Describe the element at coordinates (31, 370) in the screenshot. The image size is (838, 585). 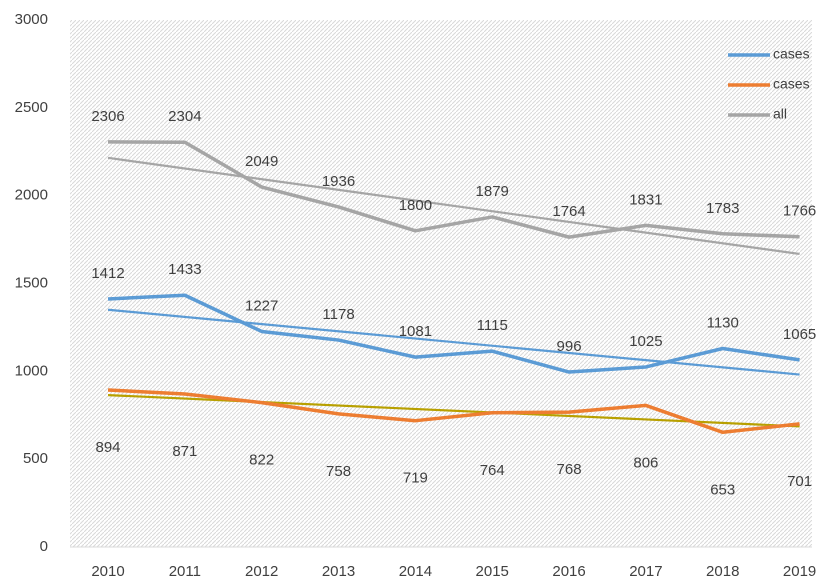
I see `y-tick-label: 1000` at that location.